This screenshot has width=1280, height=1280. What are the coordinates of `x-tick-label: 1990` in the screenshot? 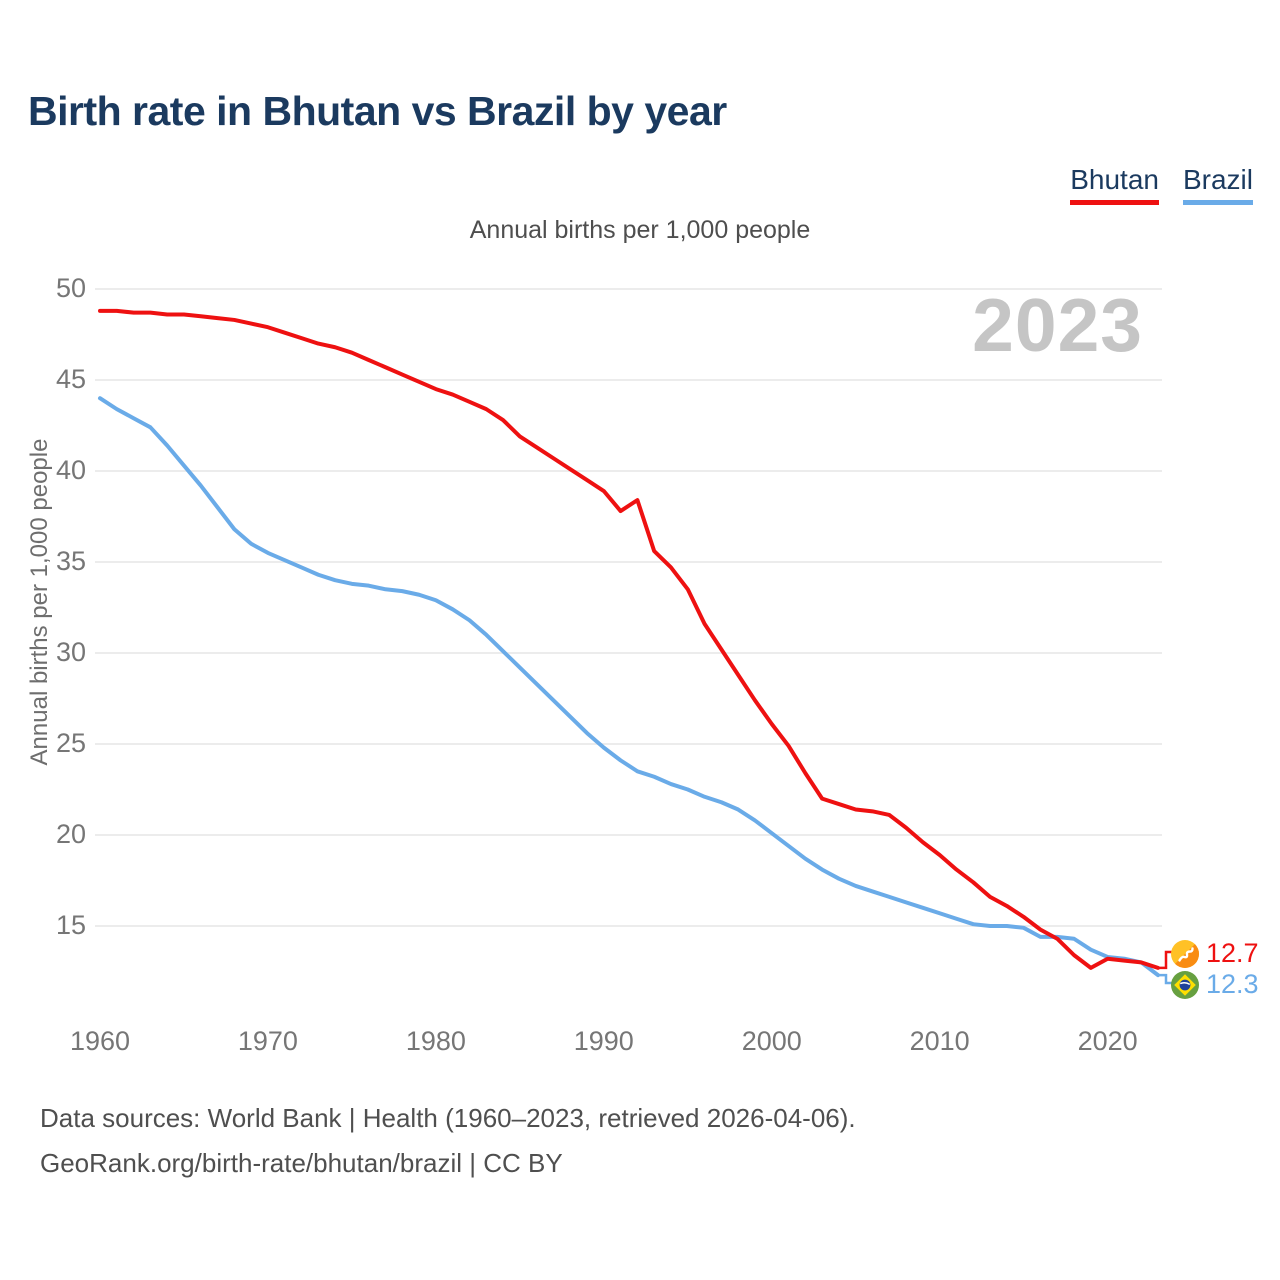 It's located at (603, 1041).